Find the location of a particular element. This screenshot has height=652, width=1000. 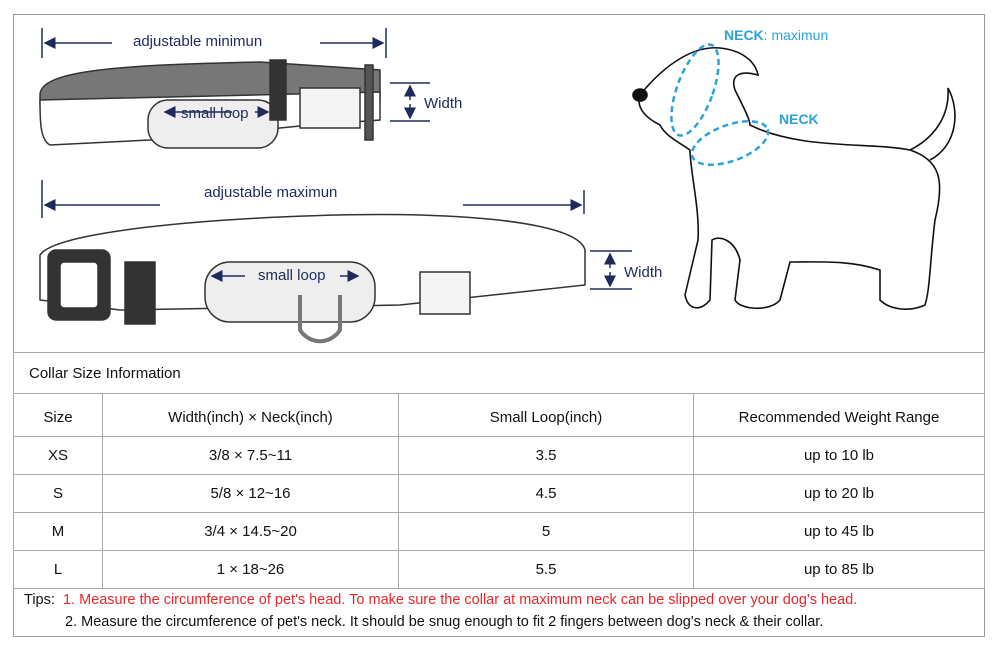

small-collar-drawing is located at coordinates (234, 88).